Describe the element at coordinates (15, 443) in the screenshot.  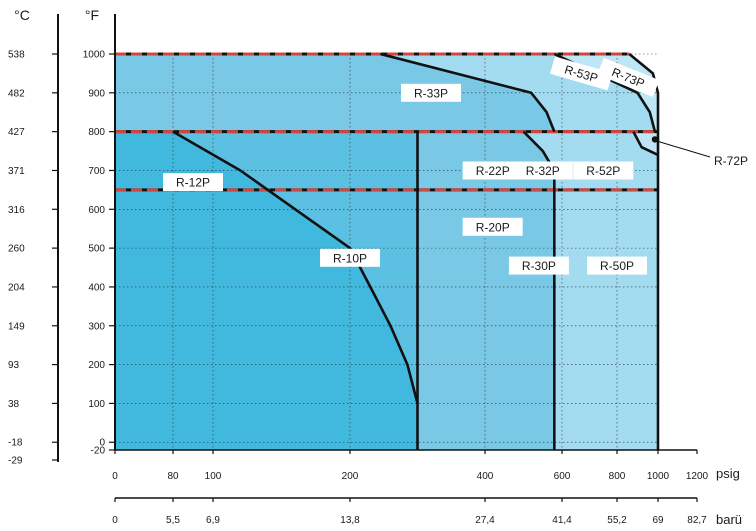
I see `c-tick-label: -18` at that location.